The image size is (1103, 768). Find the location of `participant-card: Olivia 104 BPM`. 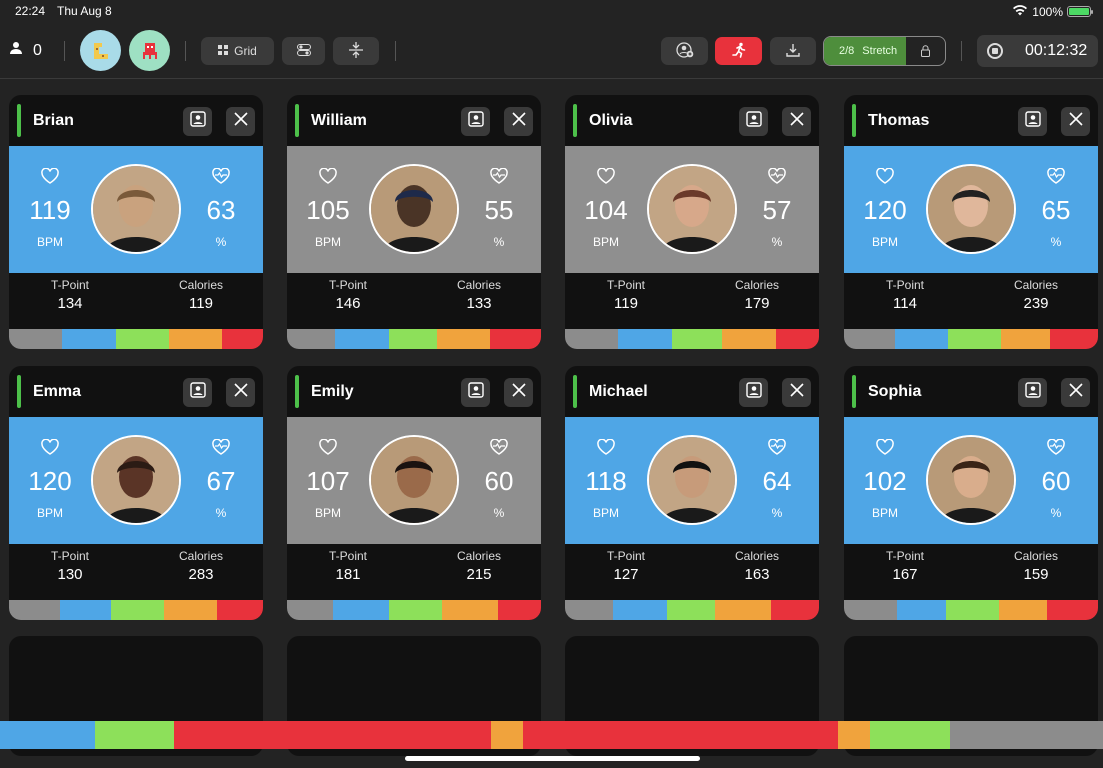

participant-card: Olivia 104 BPM is located at coordinates (692, 222).